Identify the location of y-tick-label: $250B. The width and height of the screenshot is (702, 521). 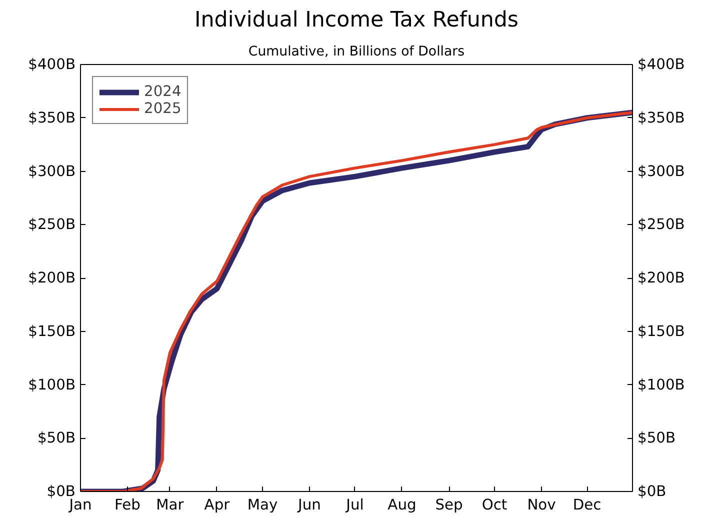
(52, 225).